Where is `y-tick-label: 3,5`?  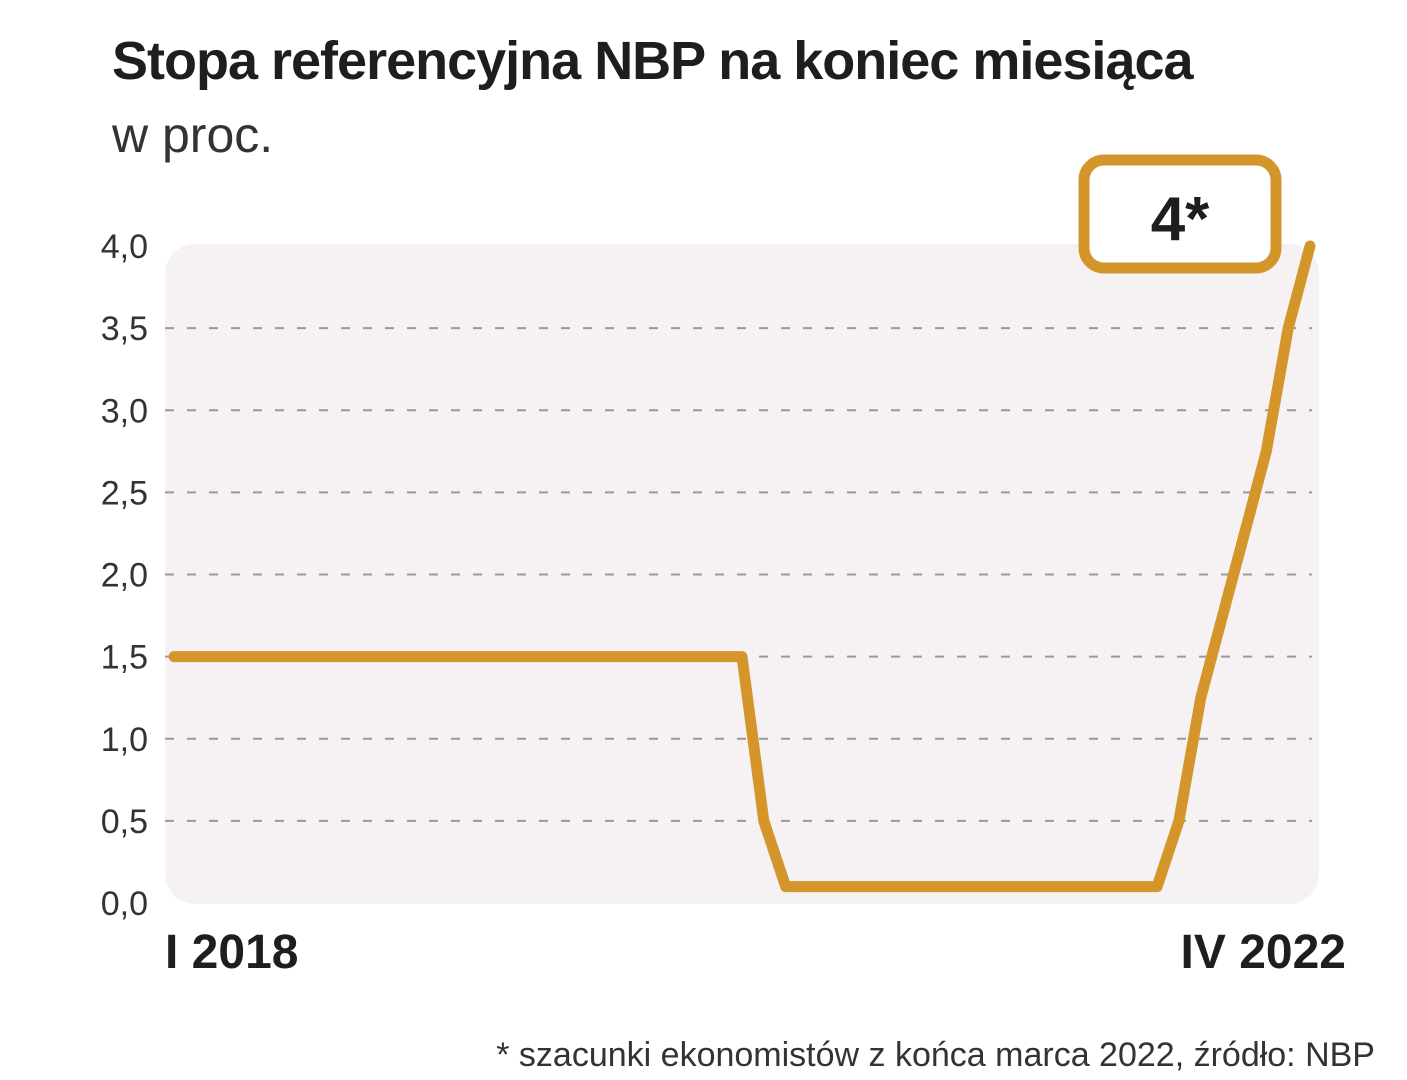 y-tick-label: 3,5 is located at coordinates (124, 329).